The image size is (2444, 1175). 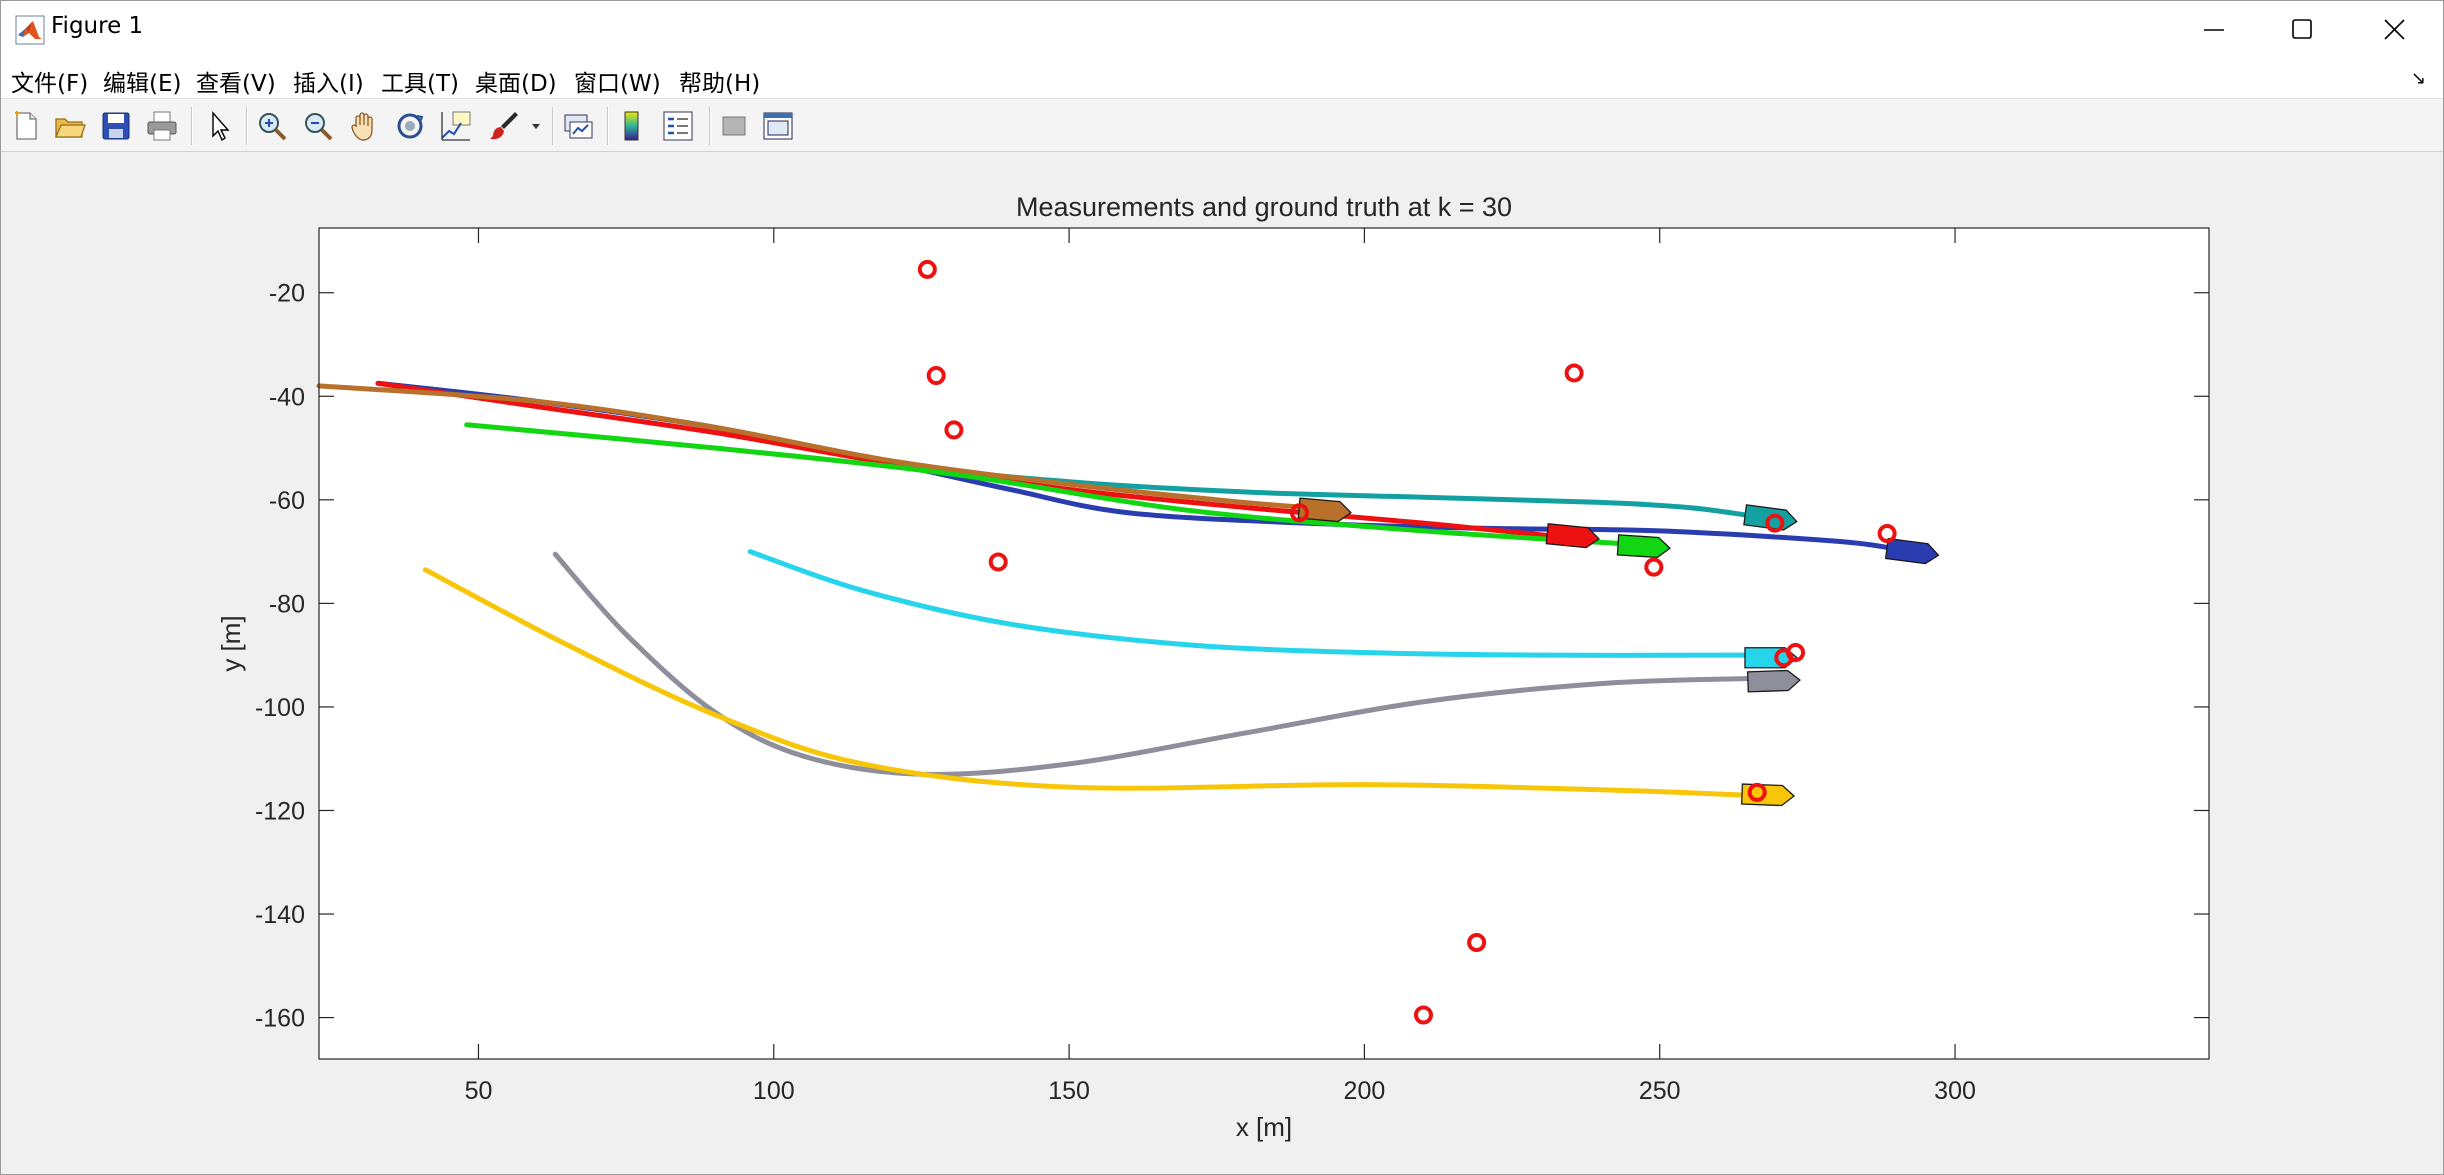 I want to click on x-tick-label: 100, so click(x=774, y=1091).